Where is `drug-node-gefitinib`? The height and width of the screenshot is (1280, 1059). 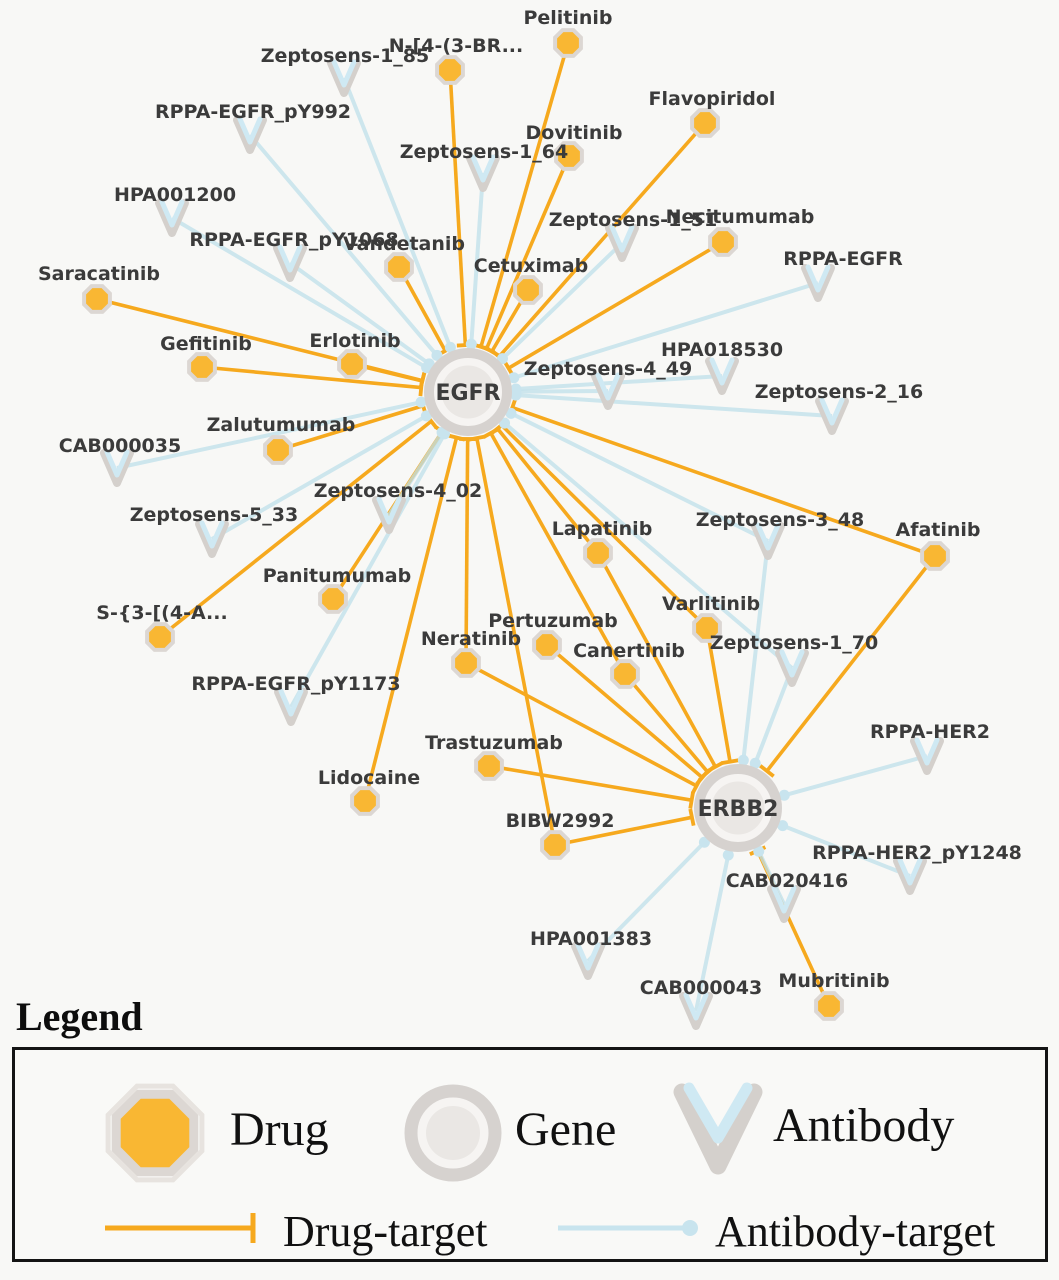 drug-node-gefitinib is located at coordinates (202, 367).